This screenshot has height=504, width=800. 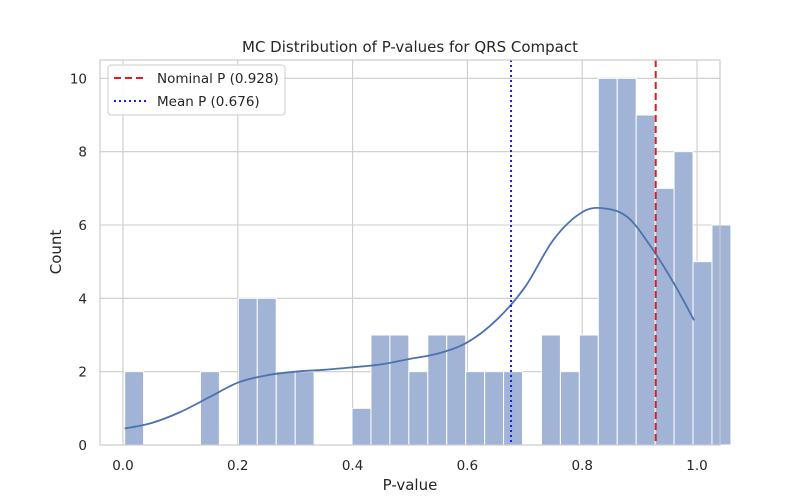 What do you see at coordinates (82, 153) in the screenshot?
I see `y-tick-label: 8` at bounding box center [82, 153].